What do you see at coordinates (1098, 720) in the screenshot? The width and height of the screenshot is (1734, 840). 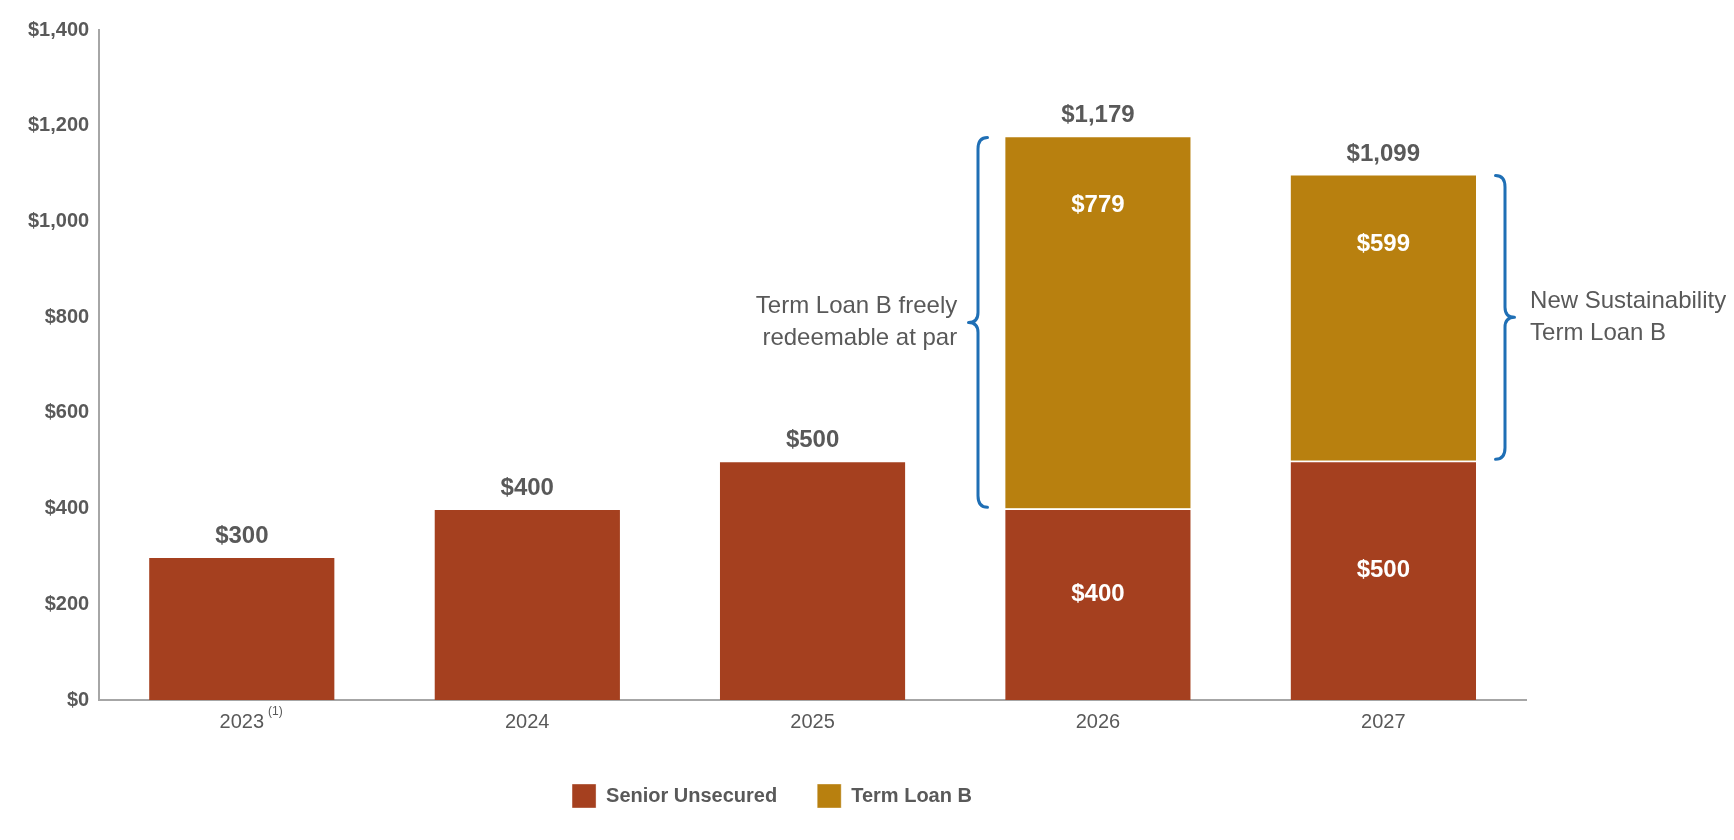 I see `x-tick-label: 2026` at bounding box center [1098, 720].